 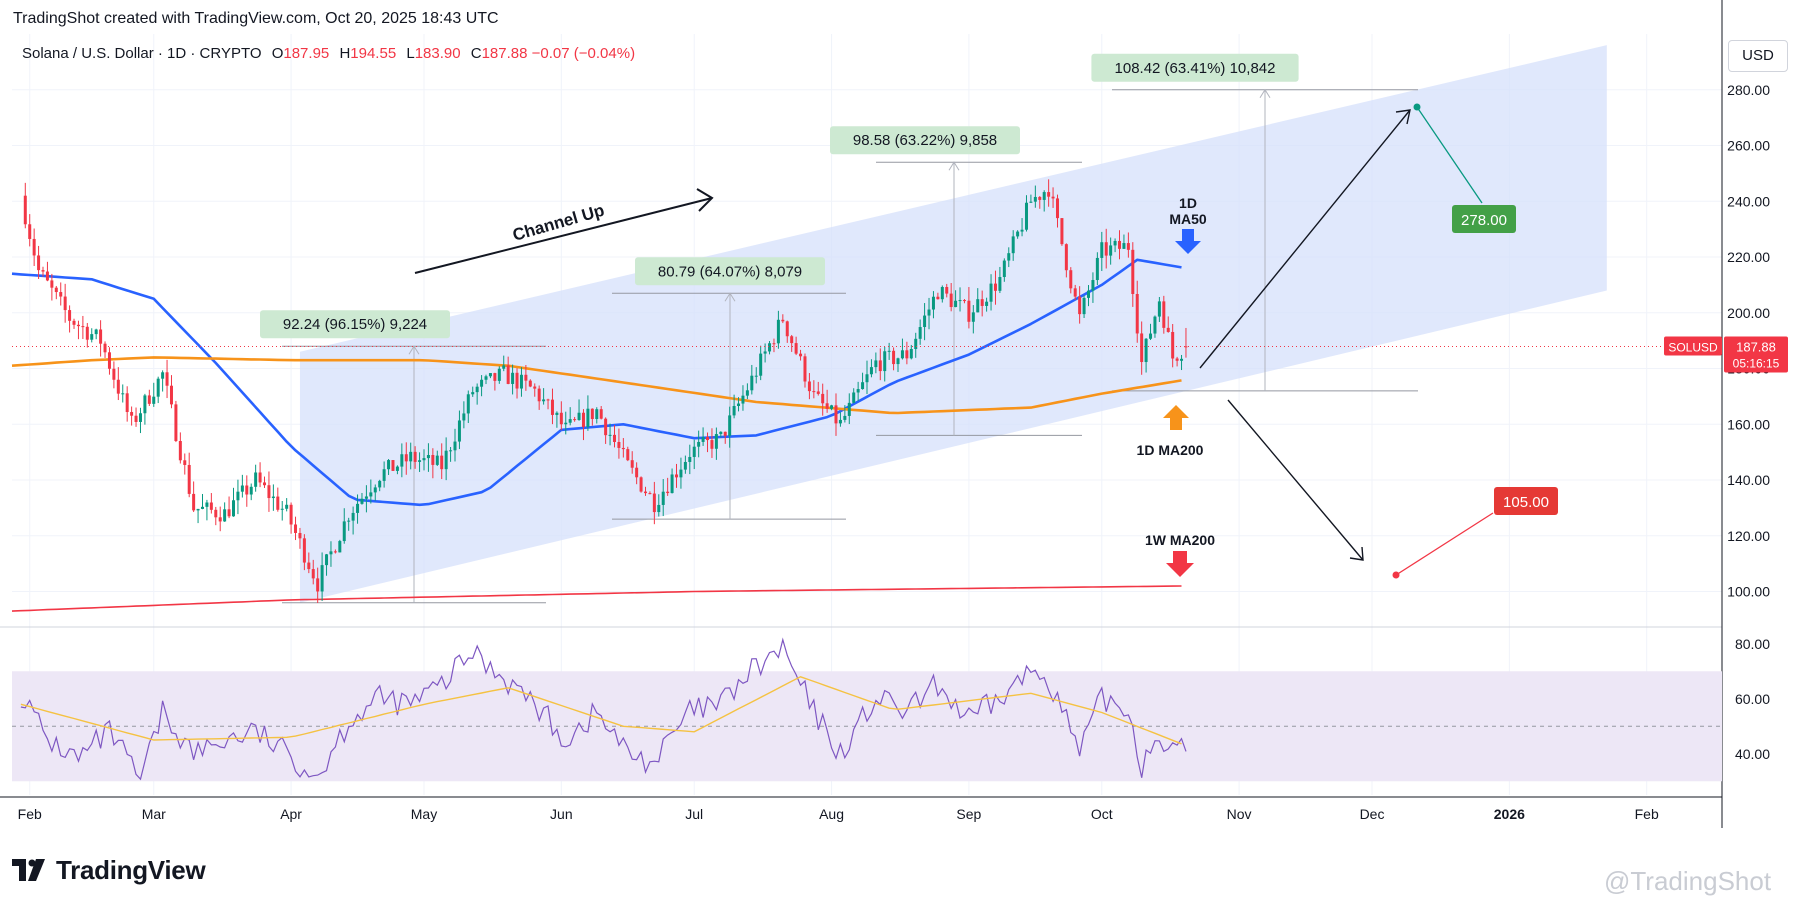 I want to click on tradingview-logo: TradingView, so click(x=109, y=869).